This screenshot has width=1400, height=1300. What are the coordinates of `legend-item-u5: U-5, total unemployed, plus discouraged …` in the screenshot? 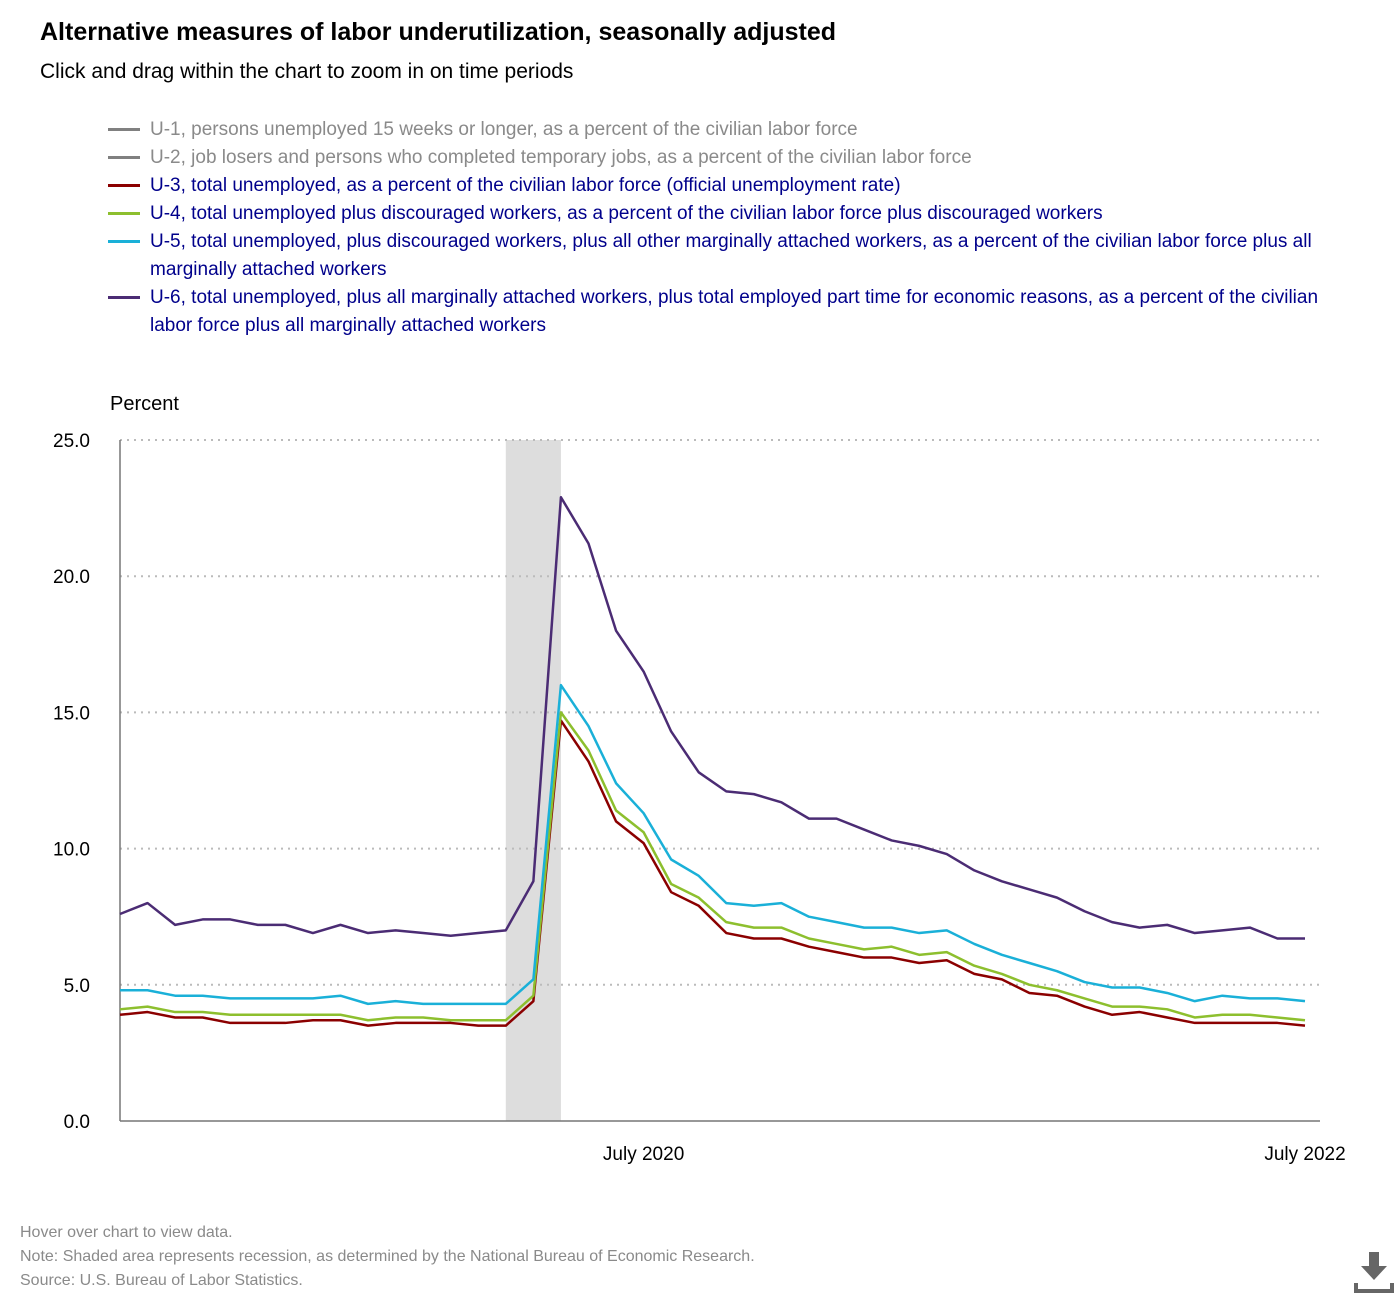 It's located at (718, 256).